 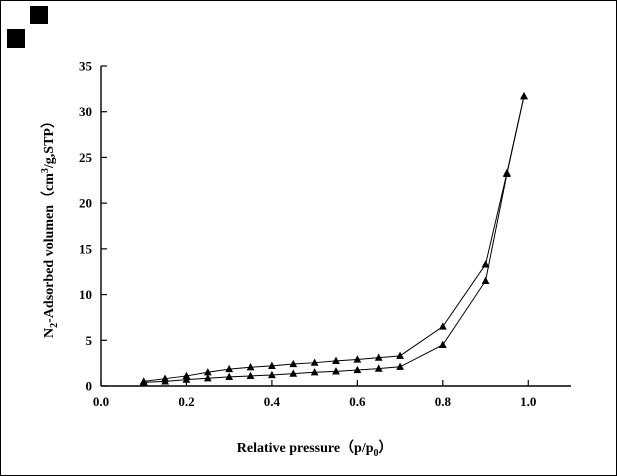 What do you see at coordinates (89, 340) in the screenshot?
I see `y-tick-label: 5` at bounding box center [89, 340].